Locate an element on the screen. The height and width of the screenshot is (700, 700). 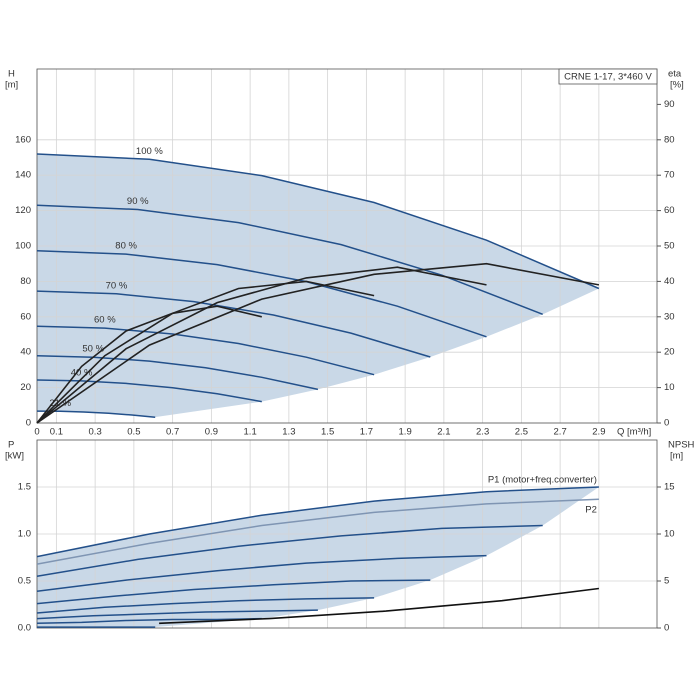
x-tick-label: 2.9 is located at coordinates (598, 432).